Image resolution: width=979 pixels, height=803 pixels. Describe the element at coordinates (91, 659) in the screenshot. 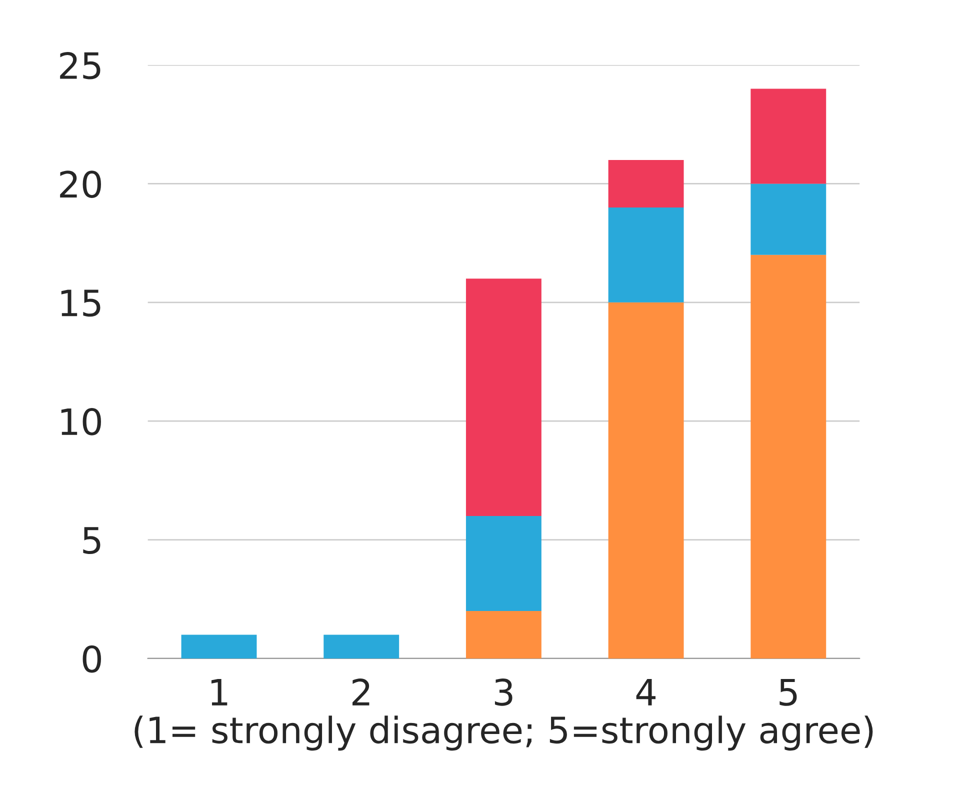

I see `y-tick-label: 0` at that location.